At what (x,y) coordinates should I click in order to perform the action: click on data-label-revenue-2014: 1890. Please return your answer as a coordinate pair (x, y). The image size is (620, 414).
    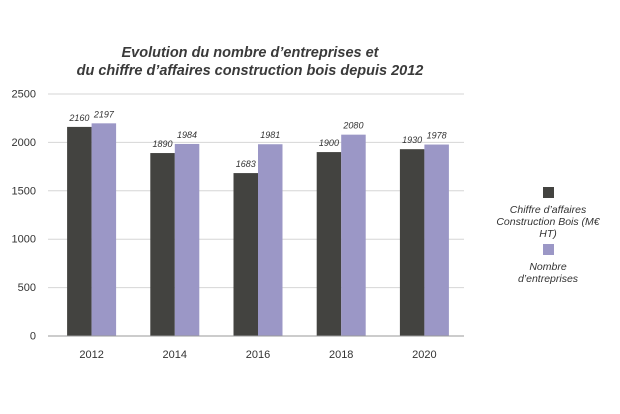
    Looking at the image, I should click on (163, 144).